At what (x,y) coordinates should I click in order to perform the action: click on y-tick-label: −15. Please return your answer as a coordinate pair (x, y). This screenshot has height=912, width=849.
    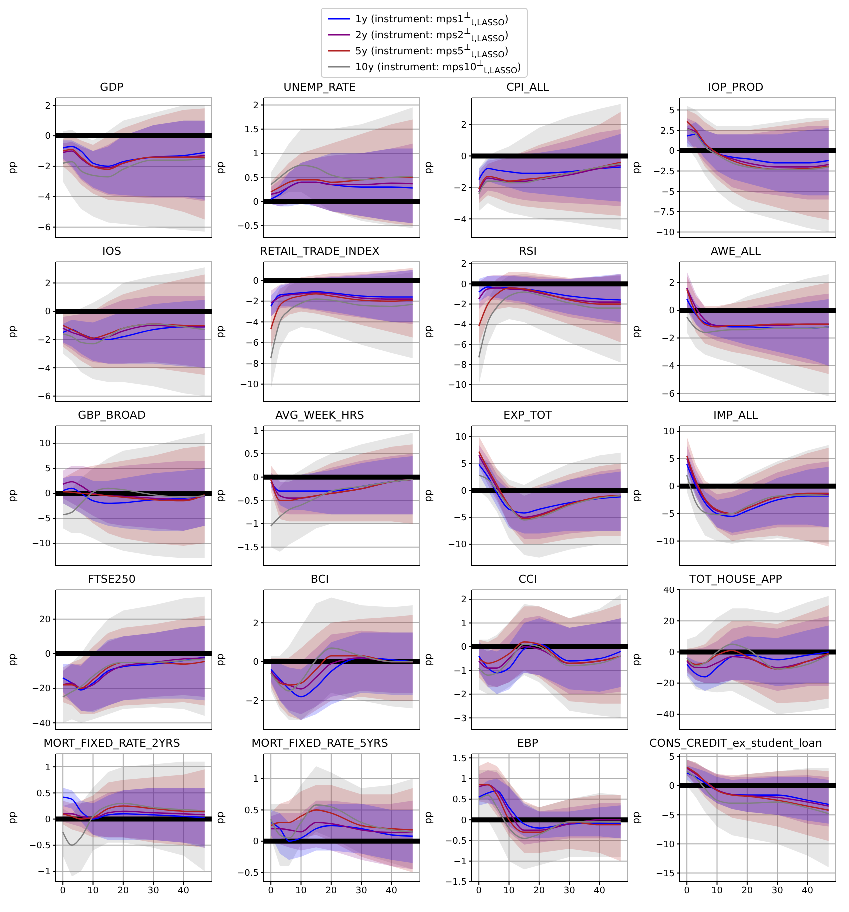
    Looking at the image, I should click on (665, 874).